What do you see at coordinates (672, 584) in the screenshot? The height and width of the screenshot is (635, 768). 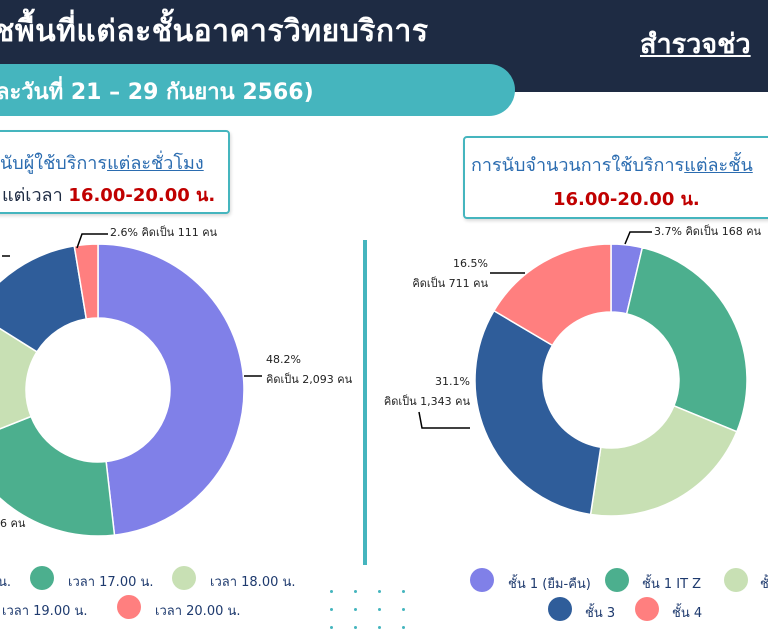 I see `legend2-label-2: ชั้น 1 IT Z` at bounding box center [672, 584].